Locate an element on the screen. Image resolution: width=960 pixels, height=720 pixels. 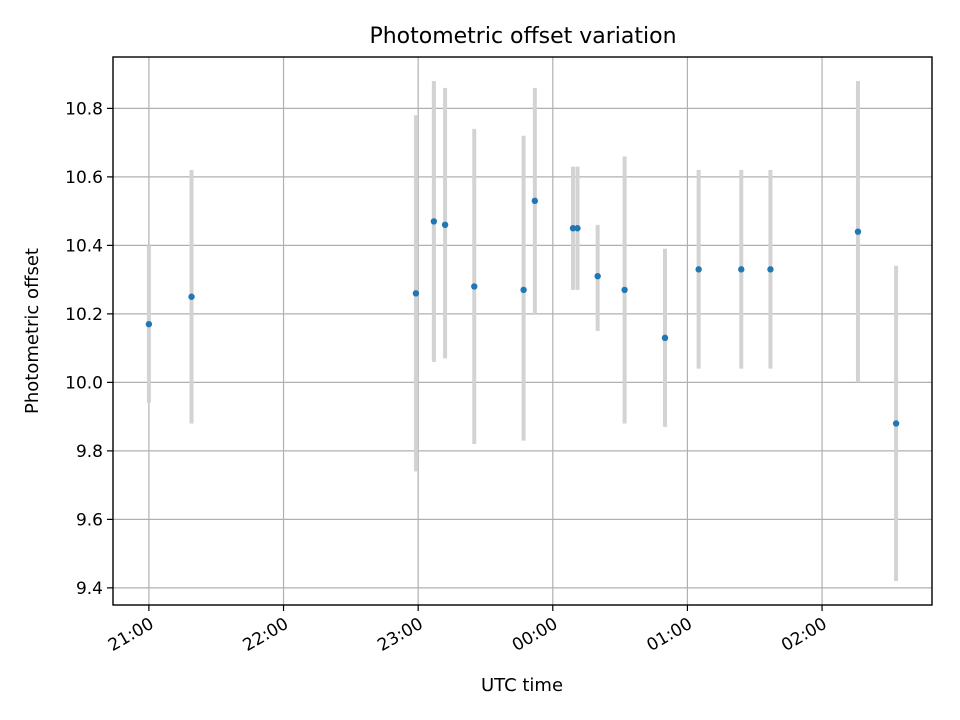
y-tick-label: 9.8 is located at coordinates (89, 452).